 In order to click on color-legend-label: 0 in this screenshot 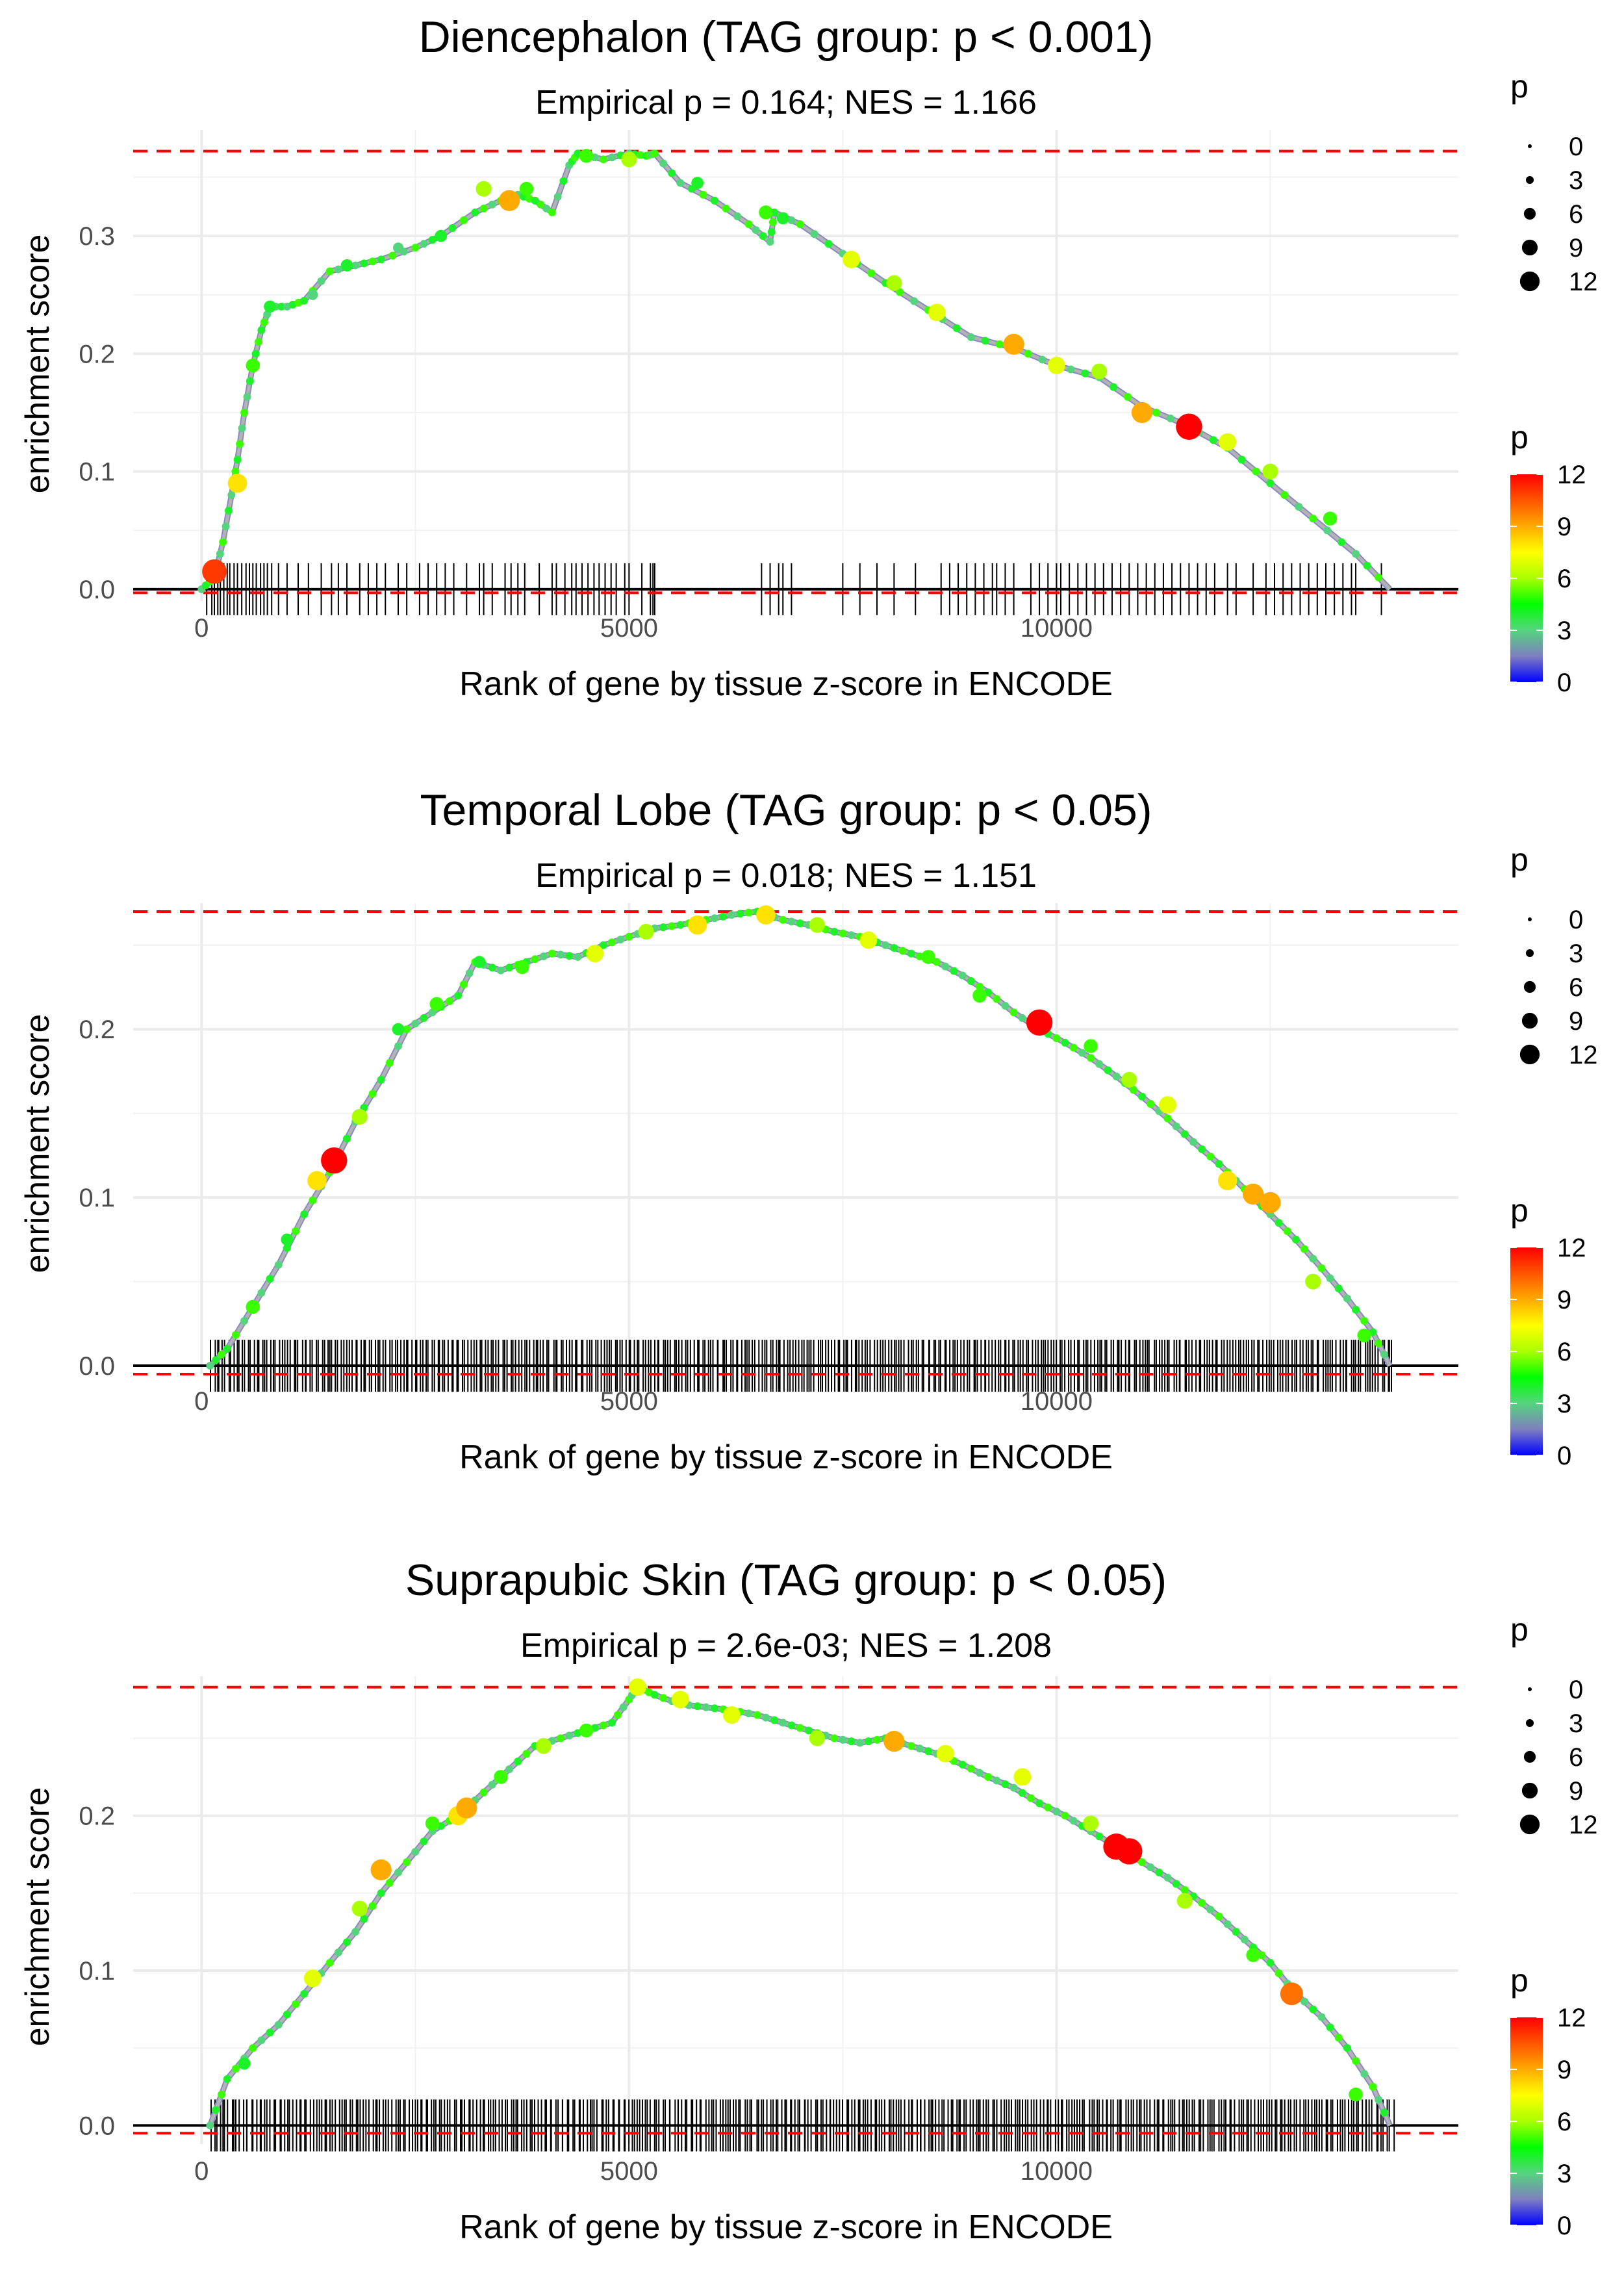, I will do `click(1564, 1456)`.